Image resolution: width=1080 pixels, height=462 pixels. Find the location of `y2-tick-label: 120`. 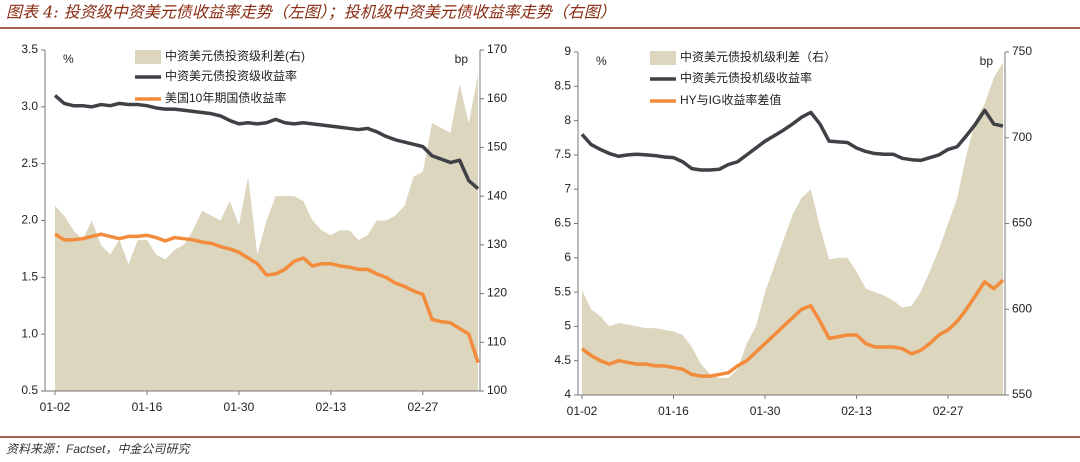

y2-tick-label: 120 is located at coordinates (497, 293).